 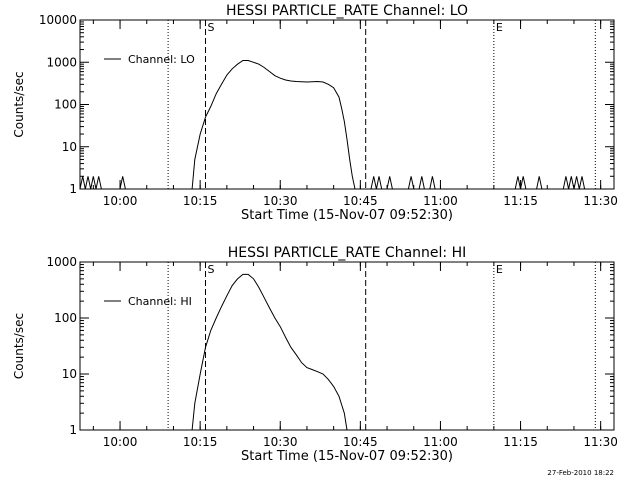 What do you see at coordinates (161, 59) in the screenshot?
I see `legend-entry: Channel: LO` at bounding box center [161, 59].